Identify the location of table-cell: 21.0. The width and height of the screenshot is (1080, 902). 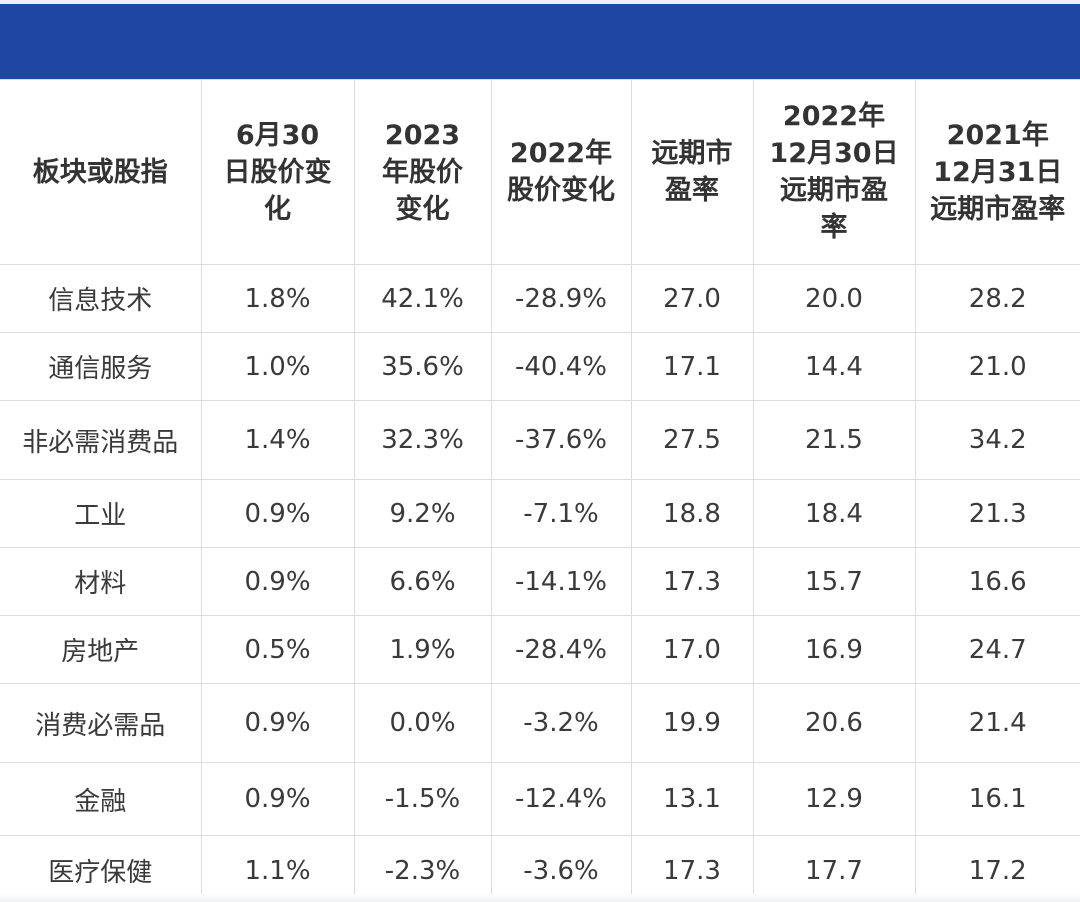
(997, 366).